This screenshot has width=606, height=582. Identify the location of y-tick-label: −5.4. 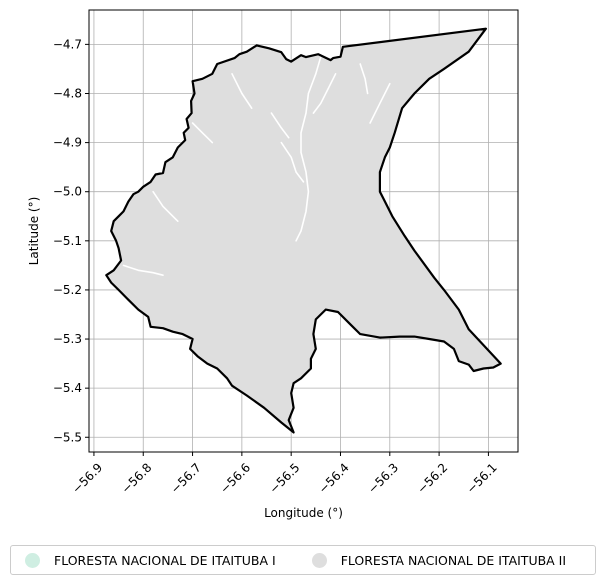
(67, 388).